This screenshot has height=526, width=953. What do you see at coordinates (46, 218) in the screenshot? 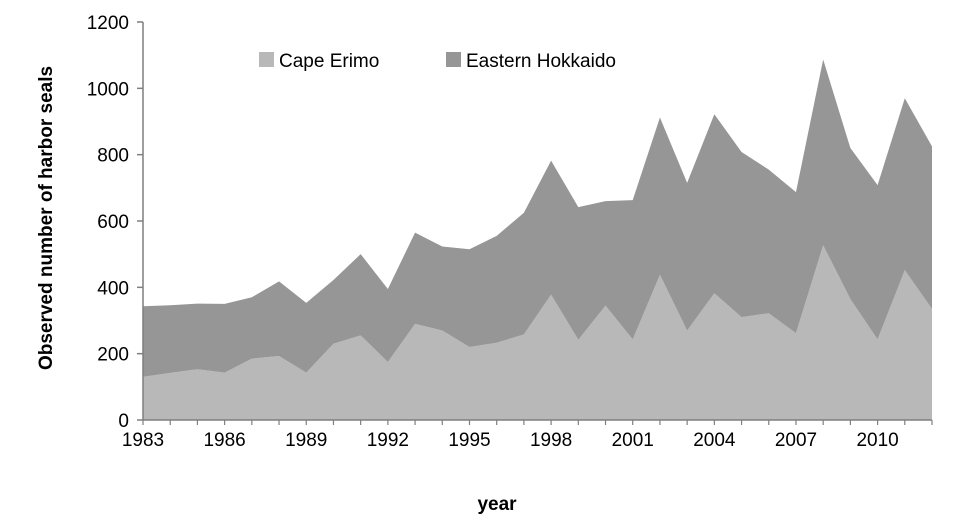
I see `y-axis-title: Observed number of harbor seals` at bounding box center [46, 218].